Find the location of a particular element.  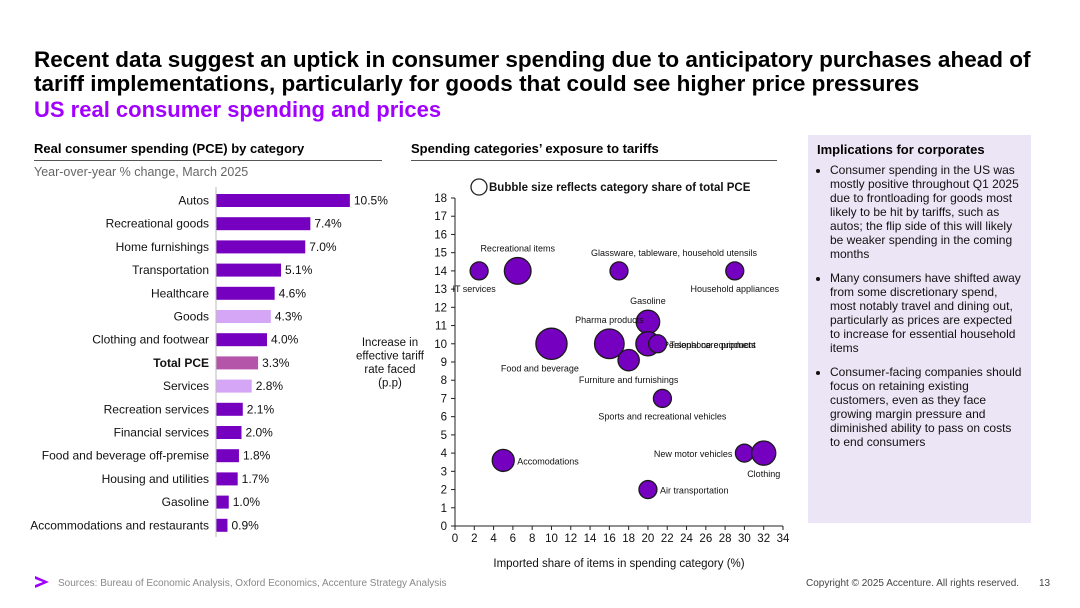

bubble-label: Clothing is located at coordinates (763, 474).